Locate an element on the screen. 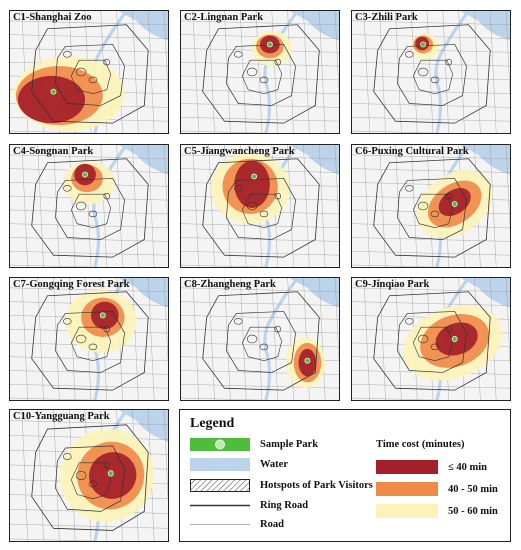  map-panel-c10: C10-Yangguang Park is located at coordinates (89, 475).